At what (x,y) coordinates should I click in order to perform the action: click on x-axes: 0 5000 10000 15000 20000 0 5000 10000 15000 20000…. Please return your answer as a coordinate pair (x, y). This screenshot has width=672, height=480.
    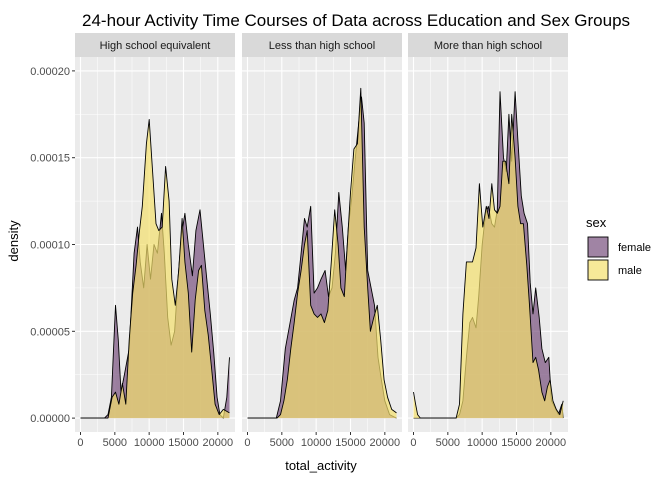
    Looking at the image, I should click on (321, 440).